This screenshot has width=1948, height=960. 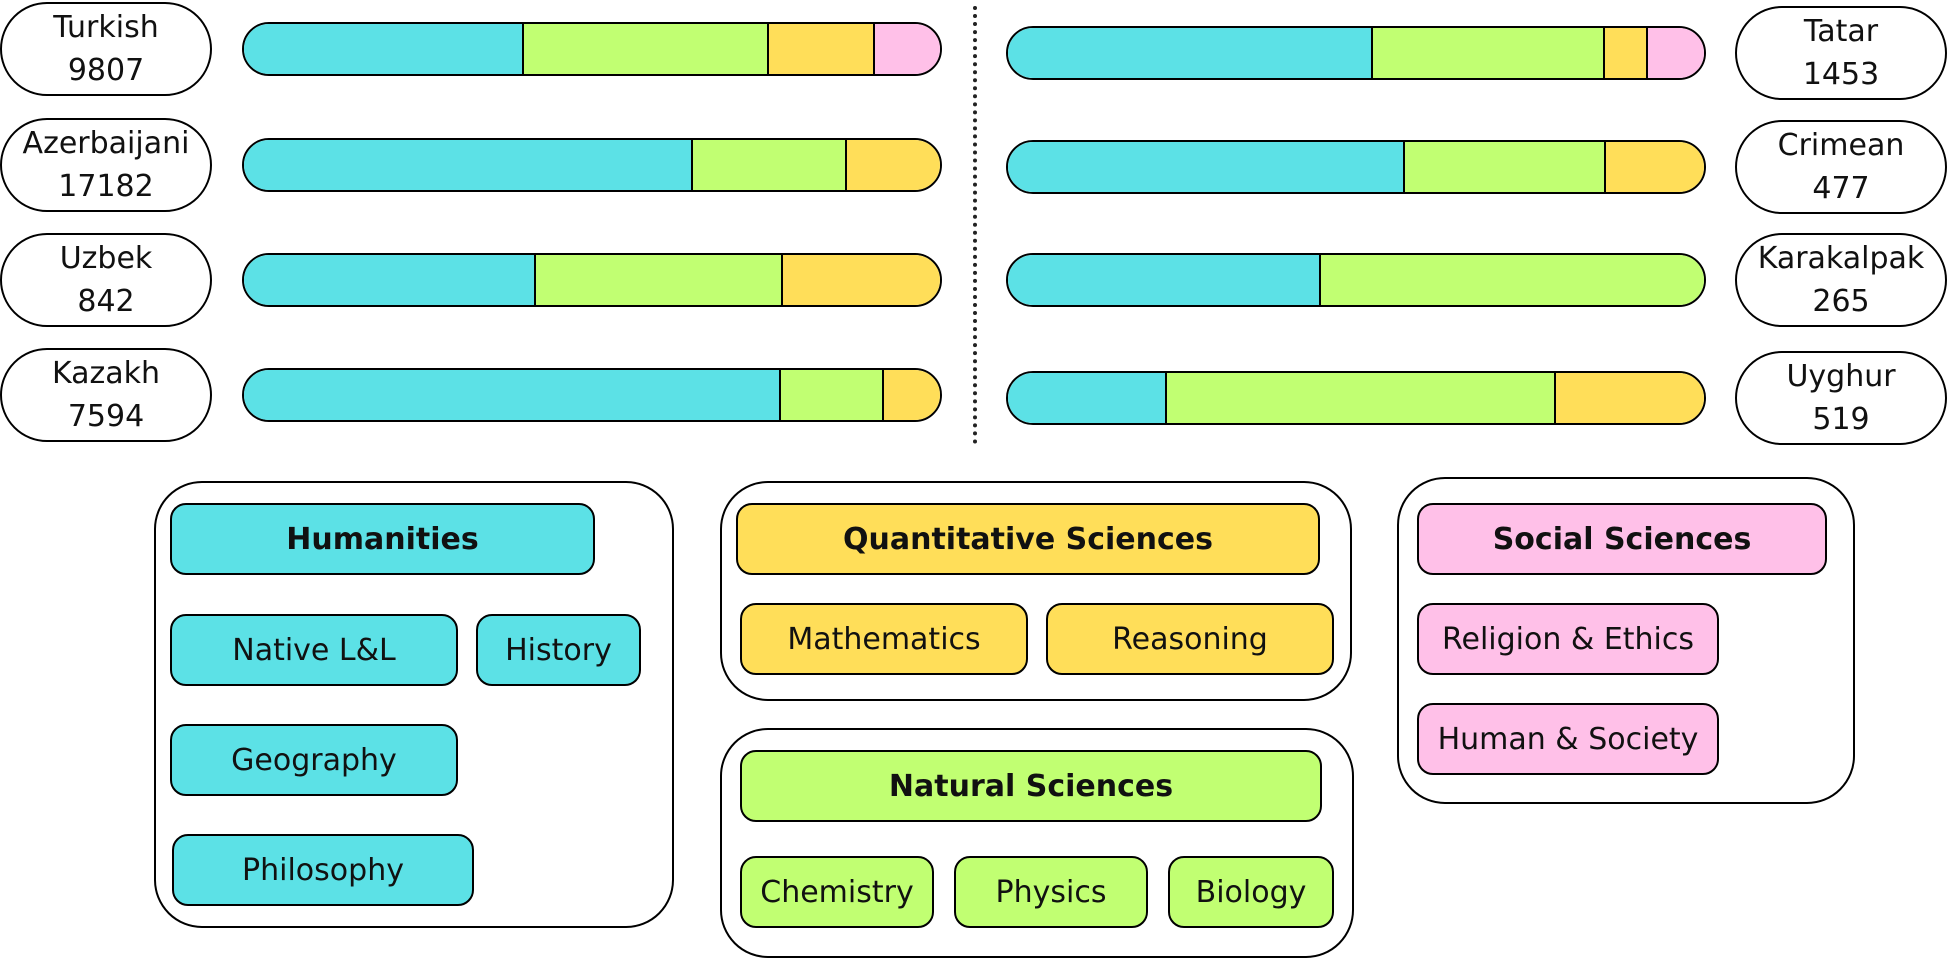 What do you see at coordinates (106, 395) in the screenshot?
I see `language-pill-kazakh: Kazakh 7594` at bounding box center [106, 395].